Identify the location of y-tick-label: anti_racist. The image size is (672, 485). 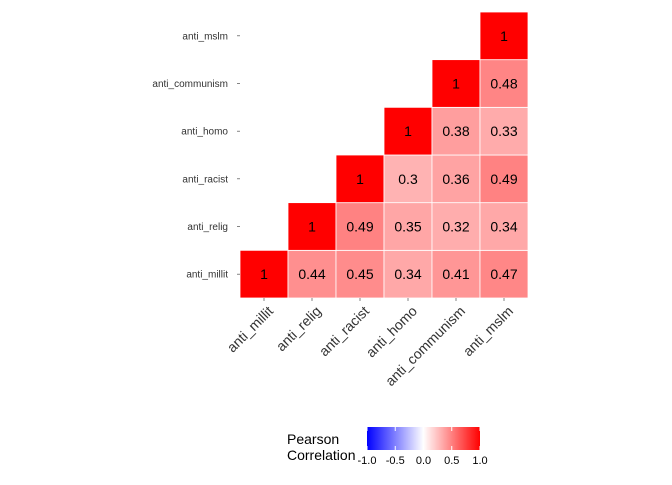
(205, 179).